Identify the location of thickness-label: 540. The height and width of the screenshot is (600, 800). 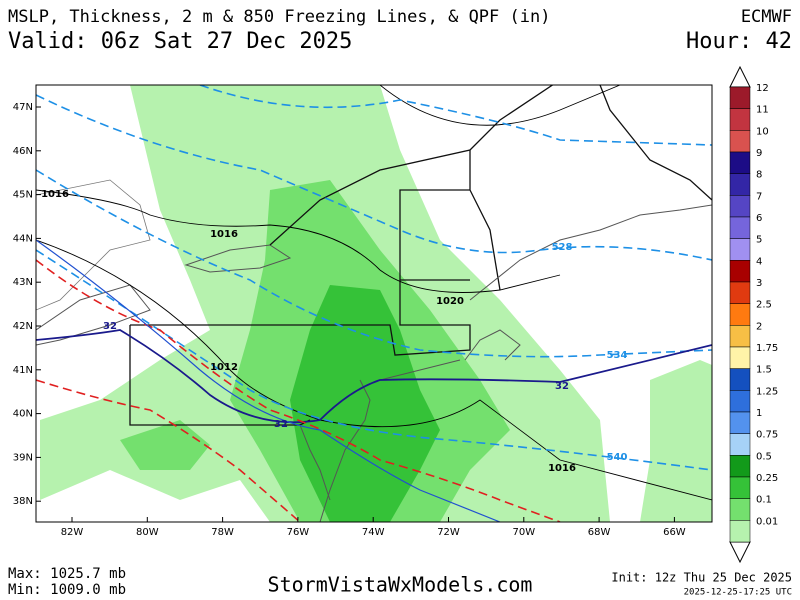
(617, 457).